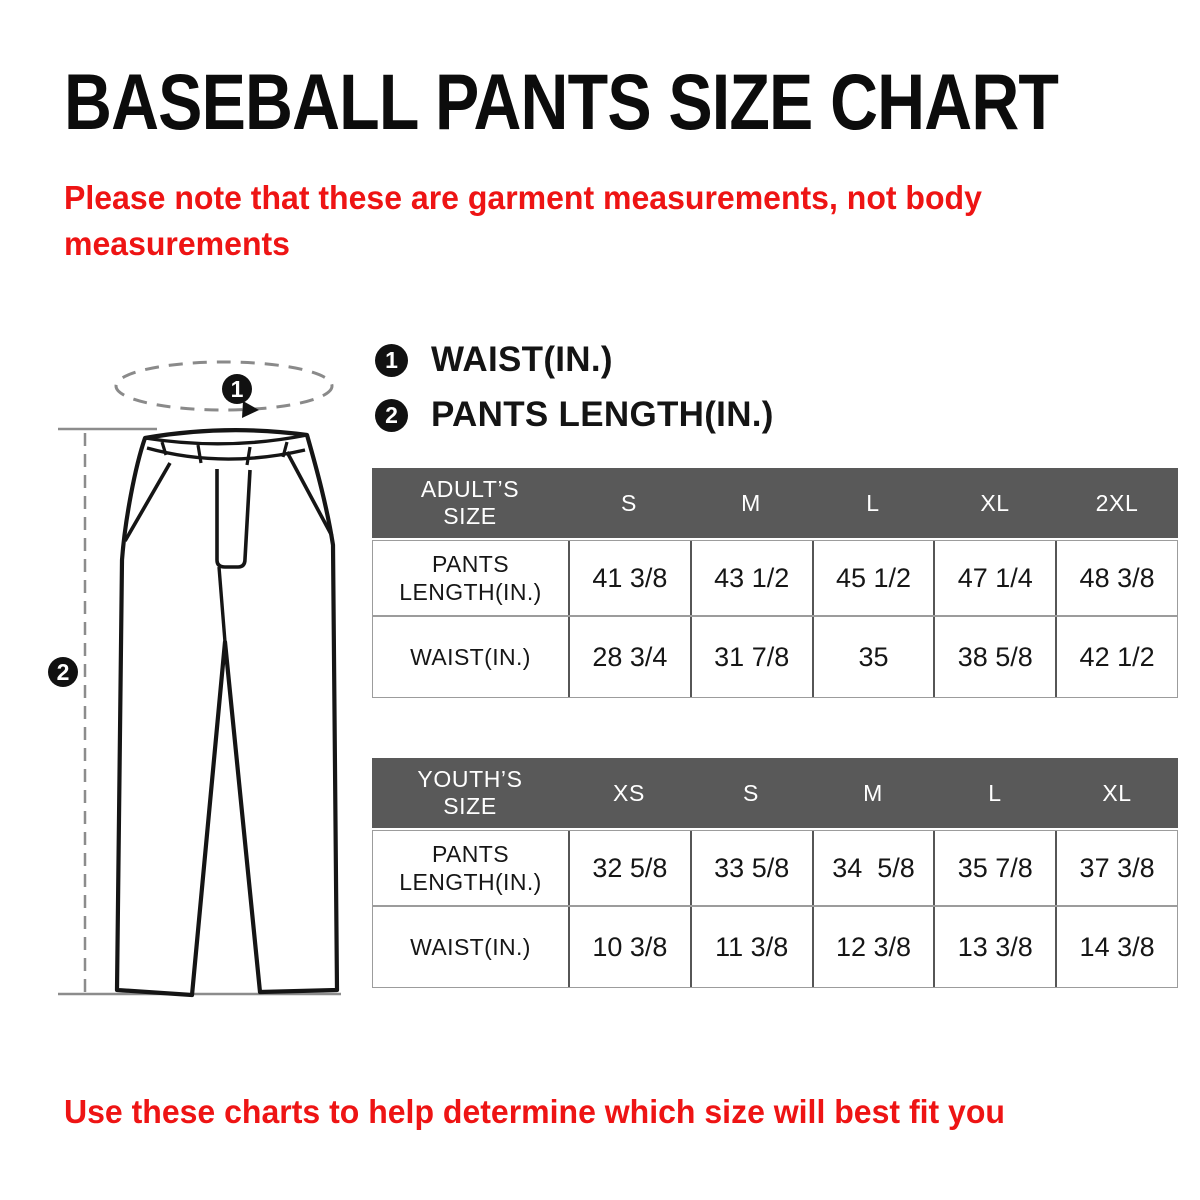  What do you see at coordinates (470, 792) in the screenshot?
I see `header-cell: YOUTH’S SIZE` at bounding box center [470, 792].